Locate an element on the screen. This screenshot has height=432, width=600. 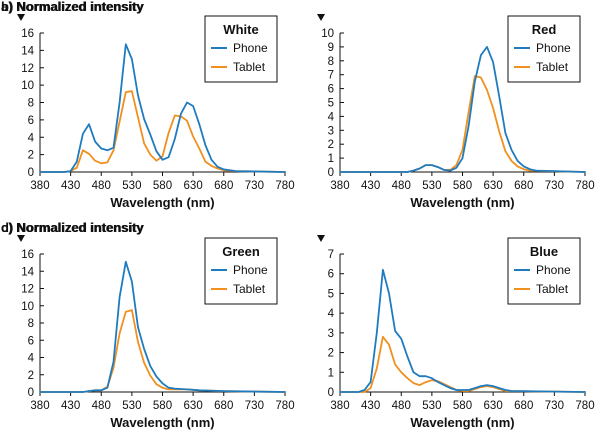
panel-title: d) Normalized intensity is located at coordinates (73, 227).